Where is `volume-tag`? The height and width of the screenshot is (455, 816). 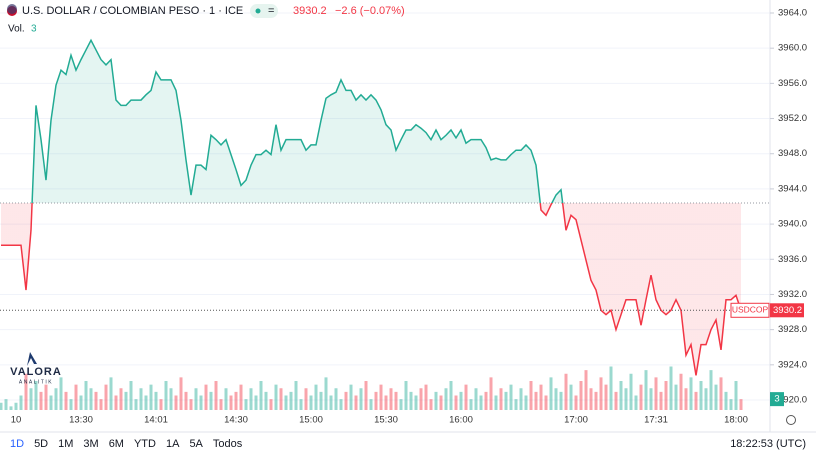
volume-tag is located at coordinates (777, 399).